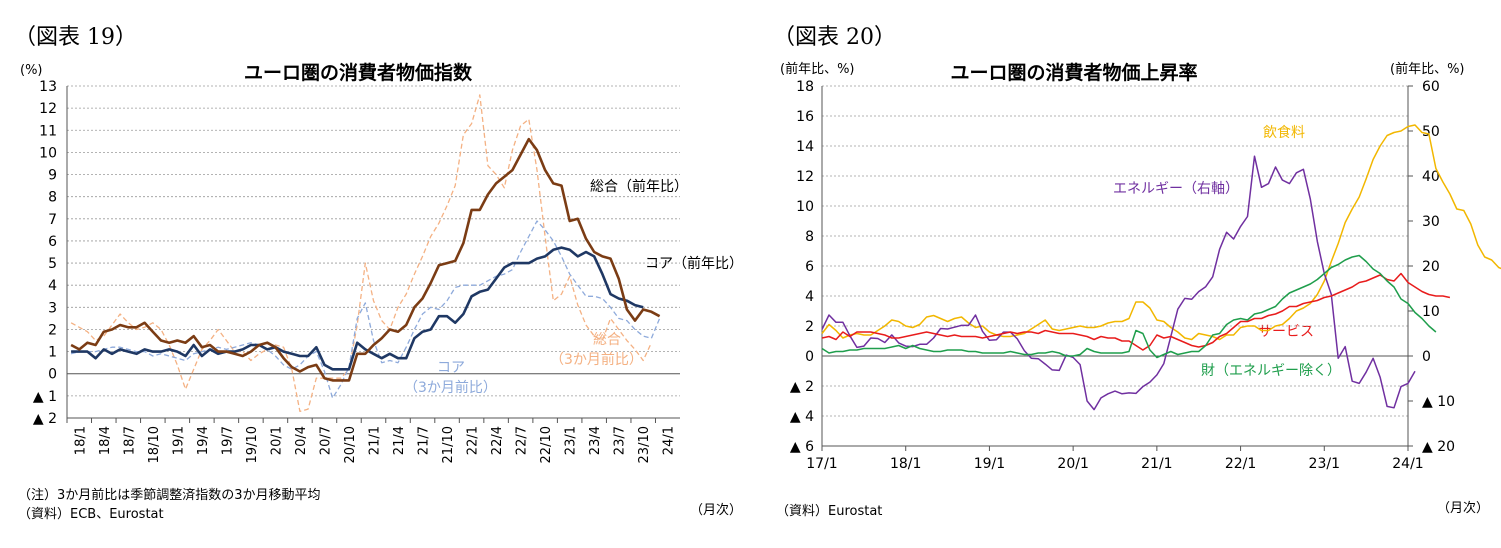 This screenshot has height=548, width=1501. Describe the element at coordinates (669, 440) in the screenshot. I see `chart1-x-tick: 24/1` at that location.